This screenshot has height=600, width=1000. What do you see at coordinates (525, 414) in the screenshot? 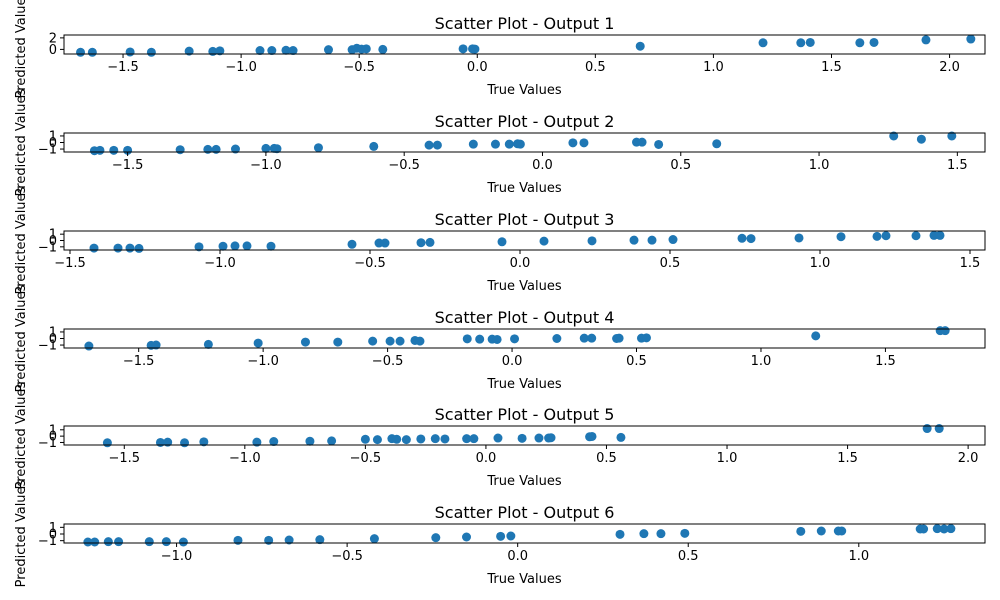
I see `chart-title: Scatter Plot - Output 5` at bounding box center [525, 414].